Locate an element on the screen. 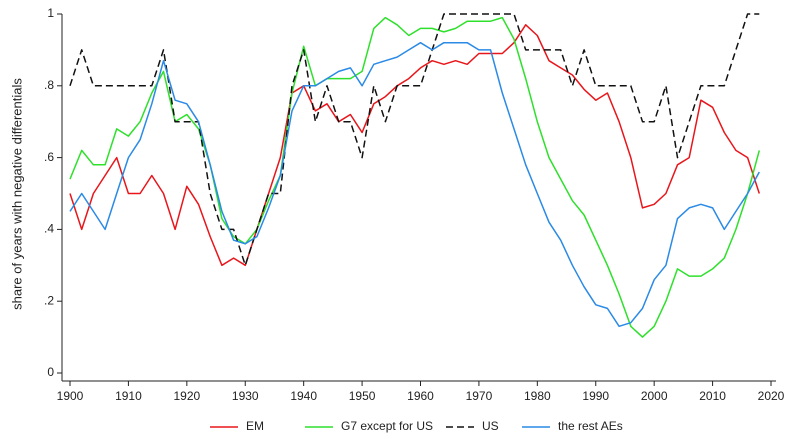 This screenshot has height=439, width=792. y-tick-label: .2 is located at coordinates (49, 300).